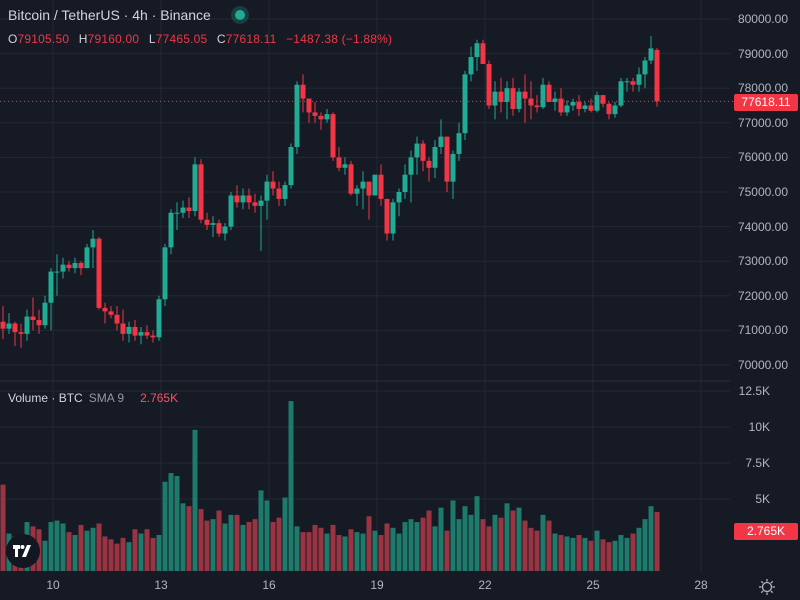 The height and width of the screenshot is (600, 800). What do you see at coordinates (43, 39) in the screenshot?
I see `open-value: 79105.50` at bounding box center [43, 39].